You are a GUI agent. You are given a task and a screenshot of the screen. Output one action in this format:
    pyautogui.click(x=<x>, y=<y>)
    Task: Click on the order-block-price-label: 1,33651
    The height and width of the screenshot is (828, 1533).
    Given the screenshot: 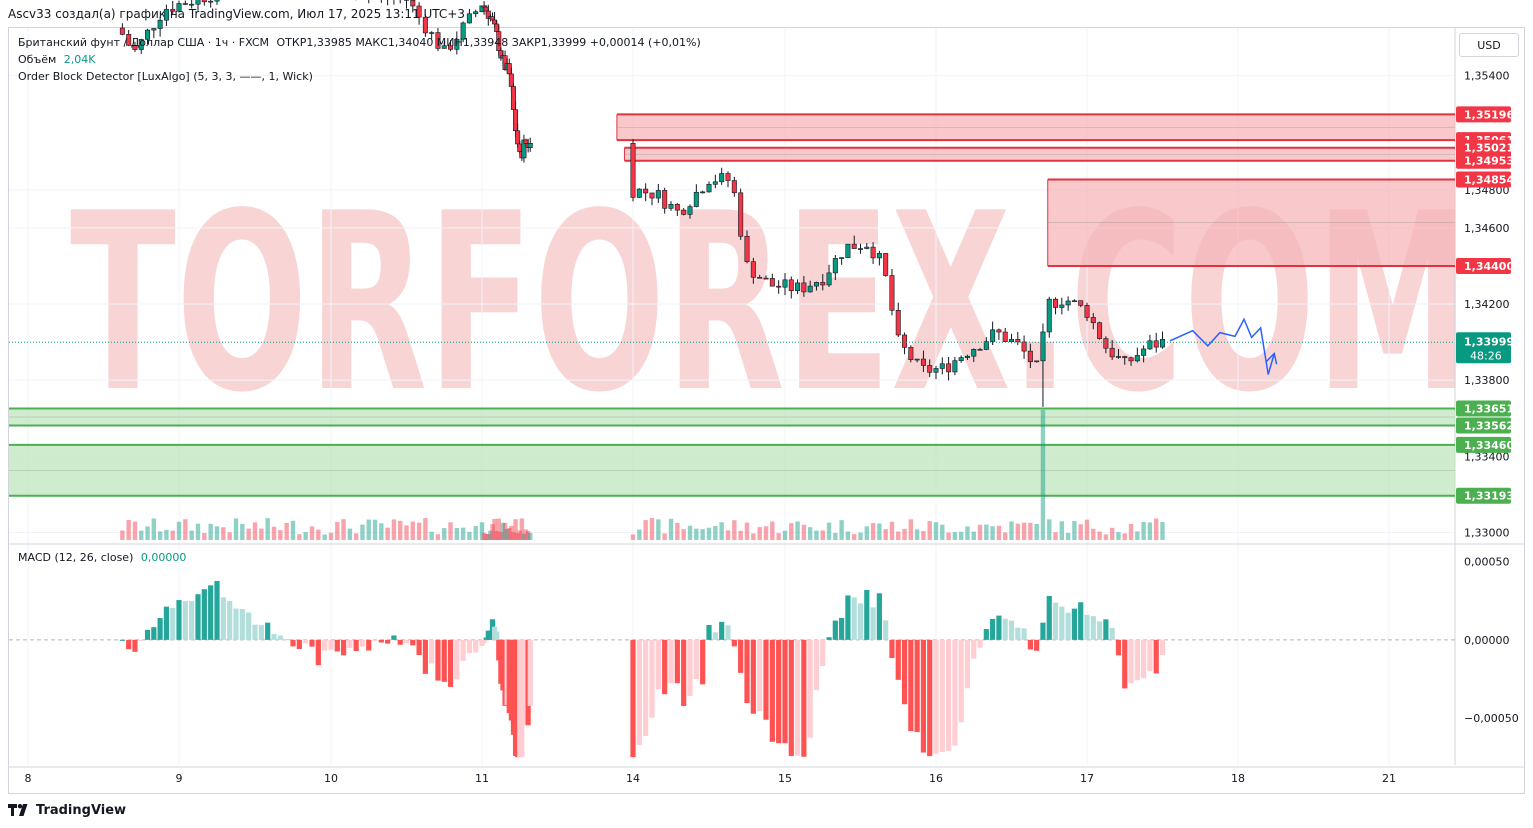 What is the action you would take?
    pyautogui.click(x=1489, y=409)
    